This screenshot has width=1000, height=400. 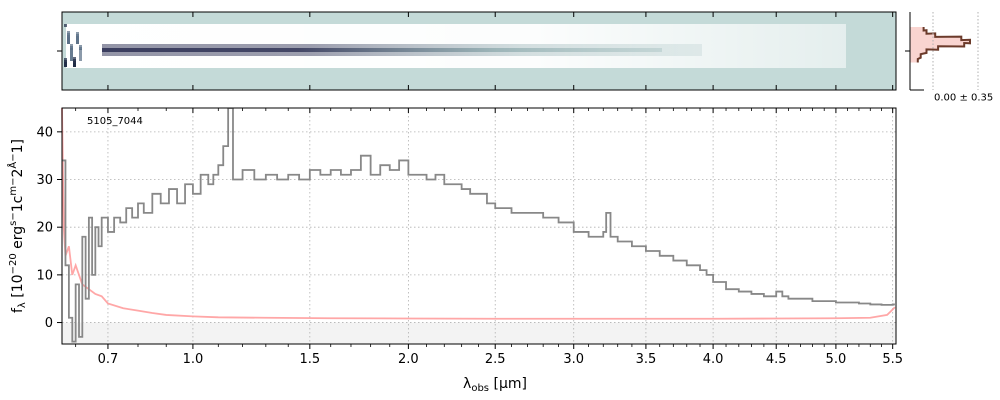 What do you see at coordinates (17, 226) in the screenshot?
I see `y-axis-label: fλ [10−20 ergs−1cm−2Å−1]` at bounding box center [17, 226].